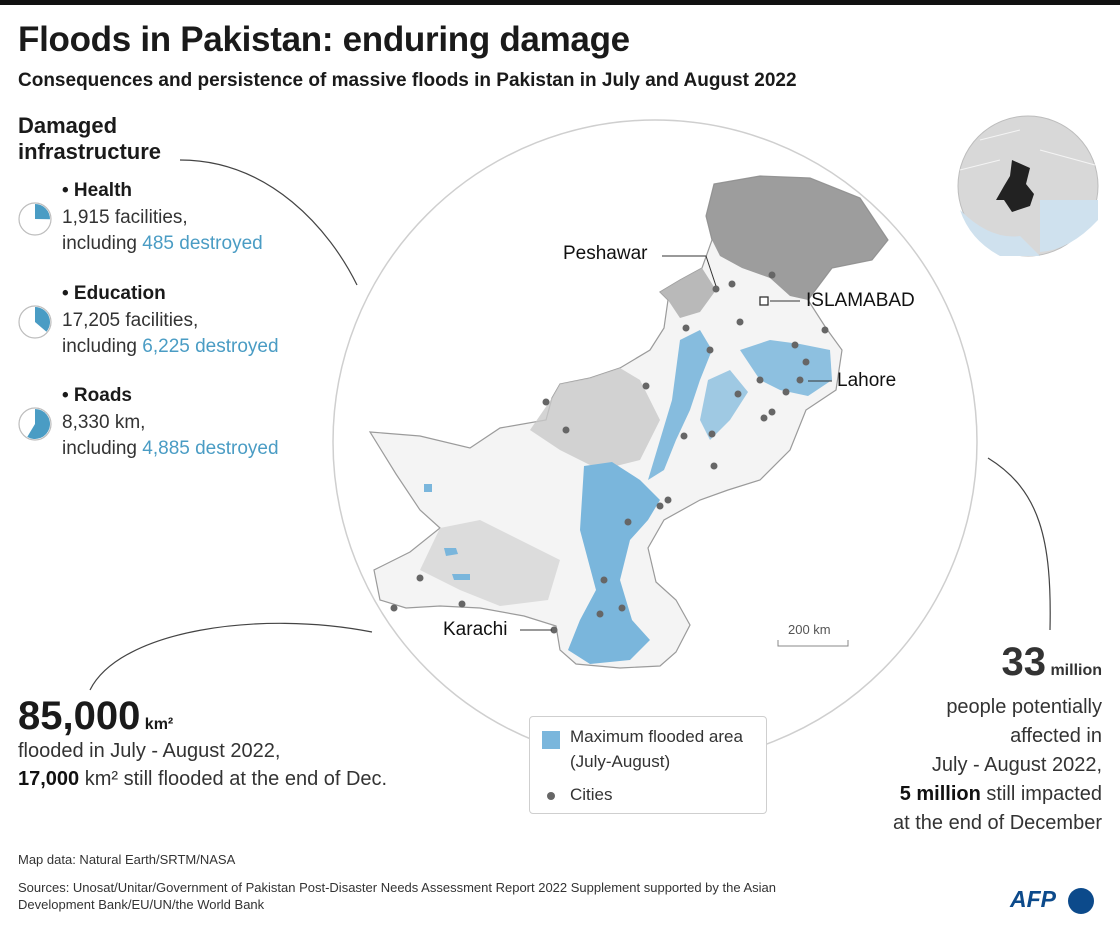 The height and width of the screenshot is (928, 1120). I want to click on connector-infrastructure, so click(268, 222).